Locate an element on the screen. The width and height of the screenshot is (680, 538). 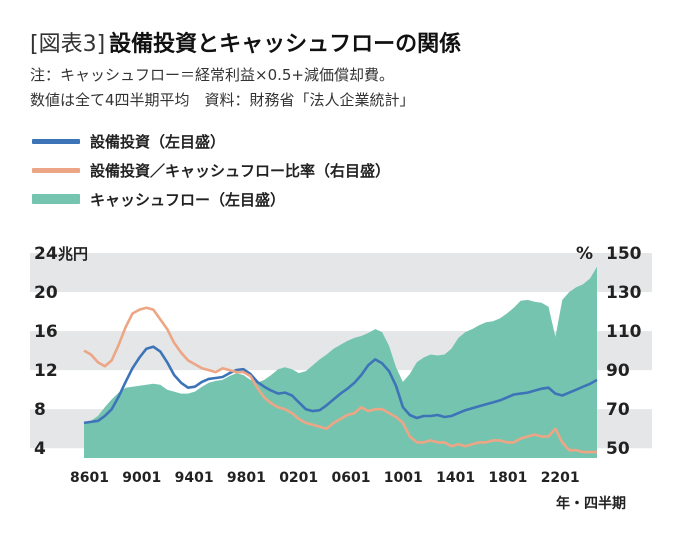
series-line-capex is located at coordinates (340, 385).